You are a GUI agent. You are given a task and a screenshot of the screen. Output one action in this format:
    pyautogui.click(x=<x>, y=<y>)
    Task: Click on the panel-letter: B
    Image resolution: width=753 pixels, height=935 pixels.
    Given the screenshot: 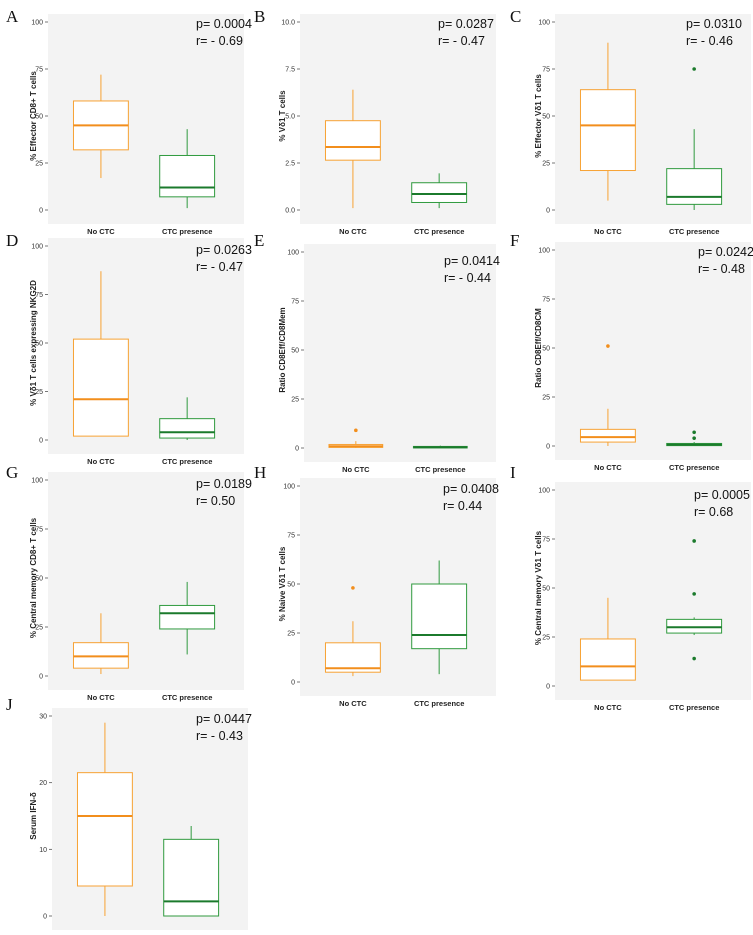 What is the action you would take?
    pyautogui.click(x=259, y=16)
    